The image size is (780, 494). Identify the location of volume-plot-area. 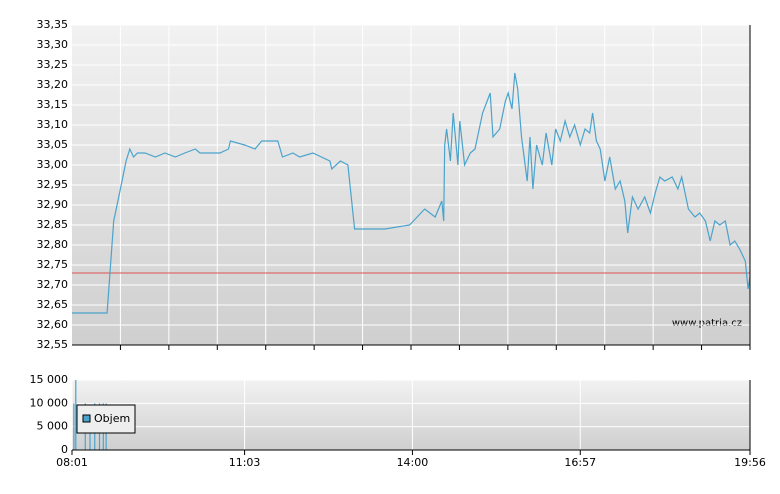
(411, 415).